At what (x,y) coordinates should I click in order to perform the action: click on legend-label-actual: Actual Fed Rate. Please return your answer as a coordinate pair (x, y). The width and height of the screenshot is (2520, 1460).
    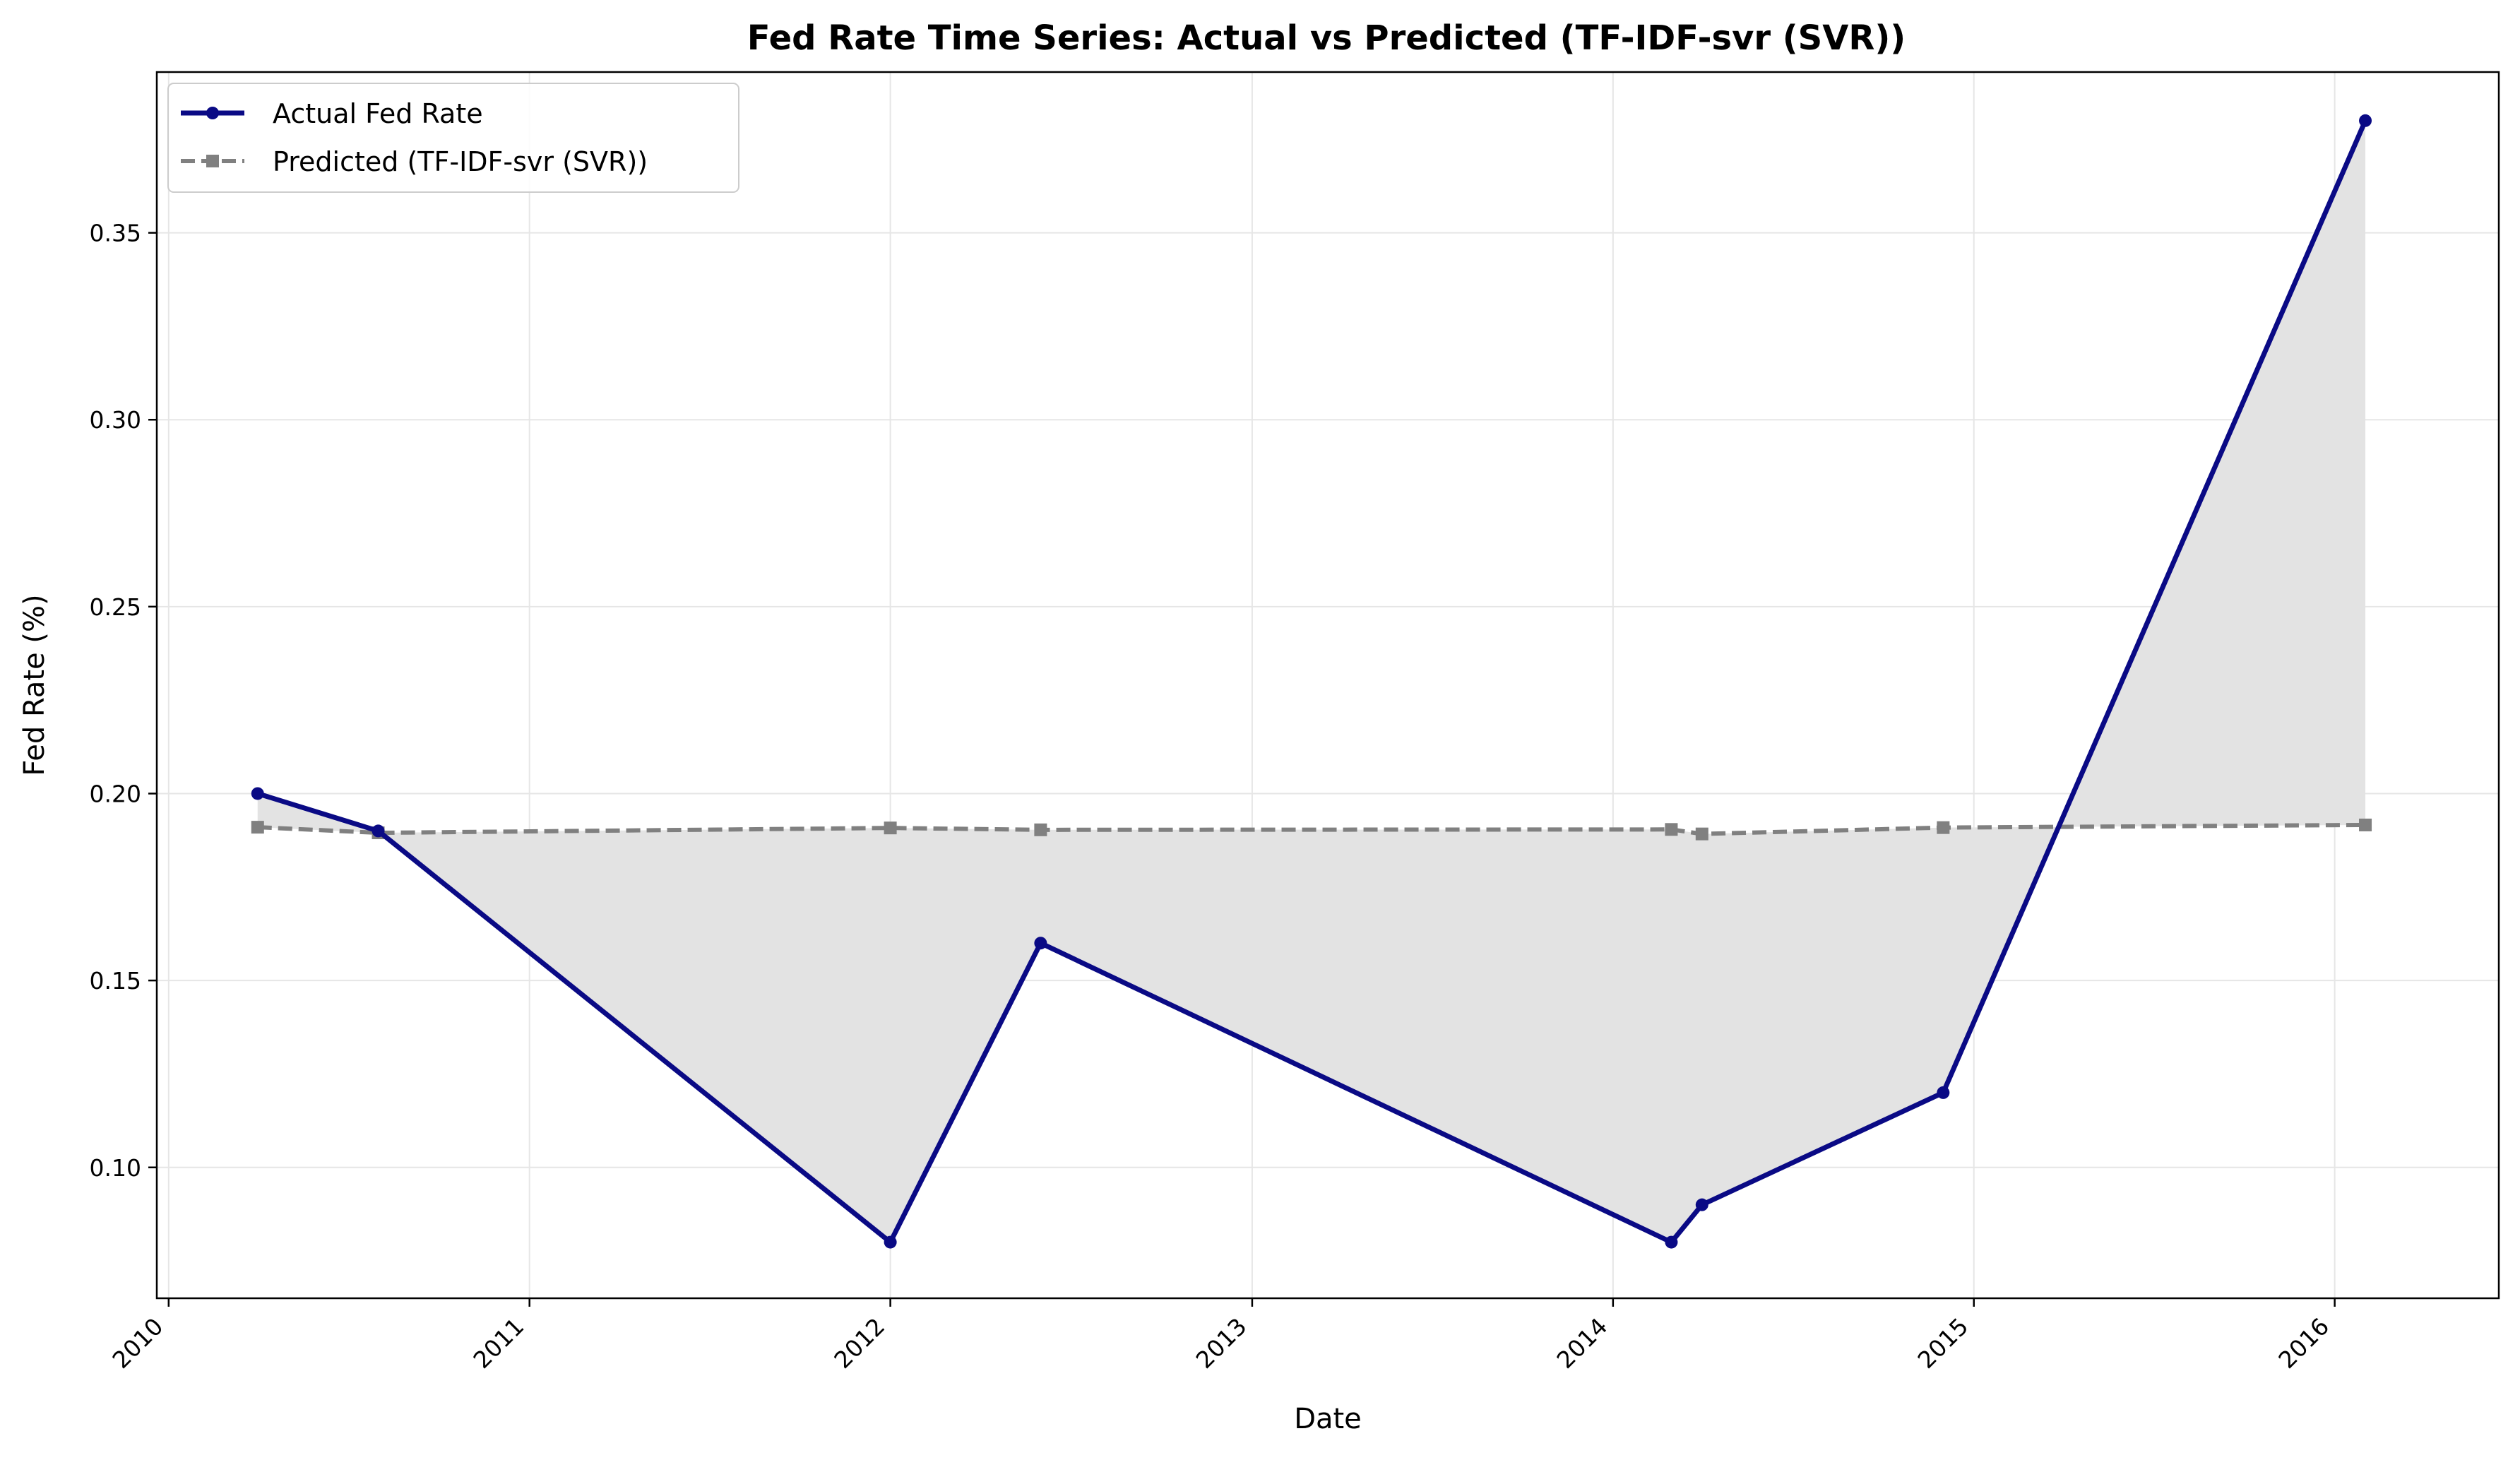
    Looking at the image, I should click on (378, 113).